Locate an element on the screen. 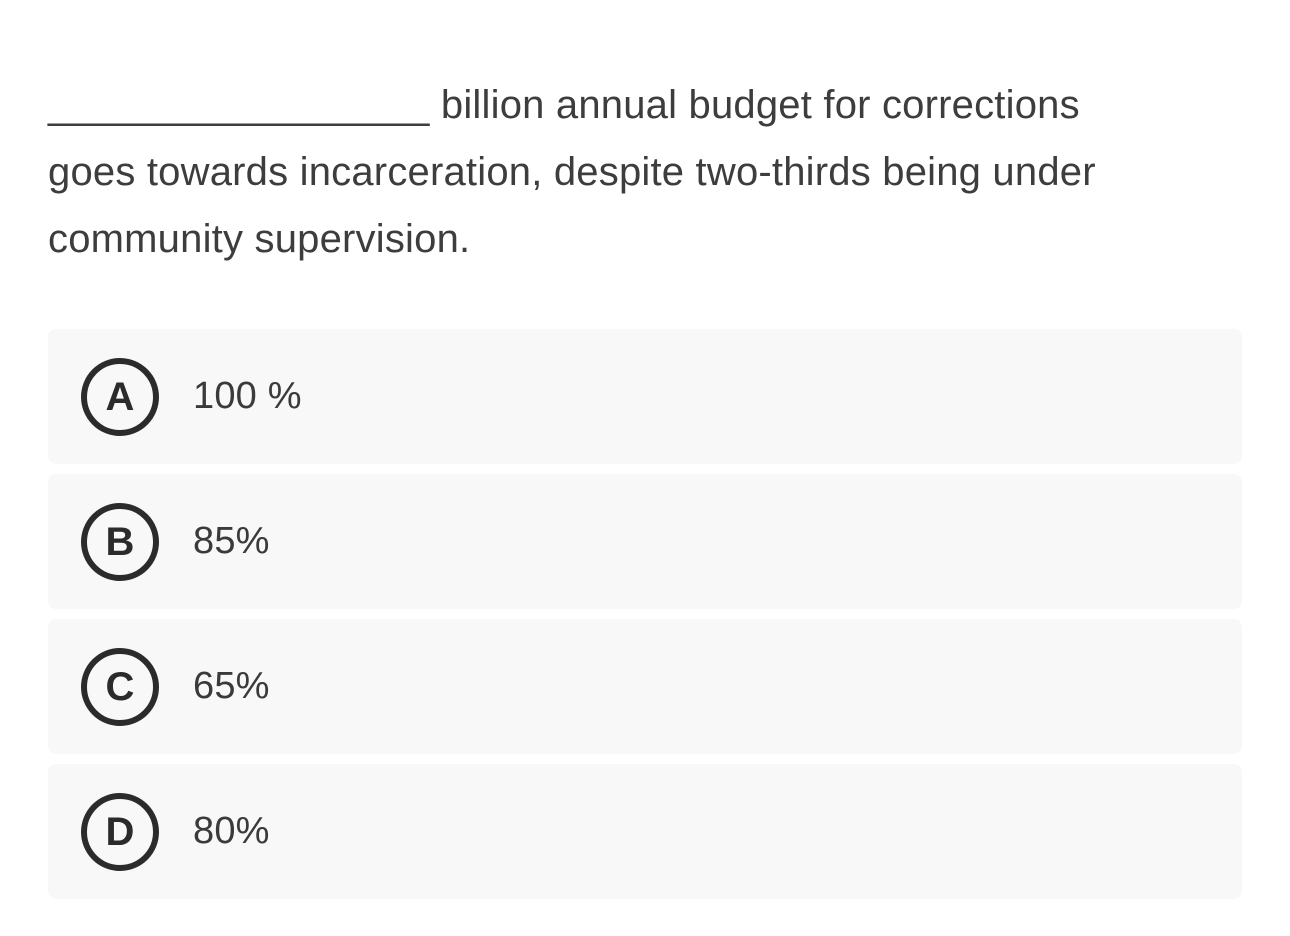 Image resolution: width=1290 pixels, height=936 pixels. option-c-letter: C is located at coordinates (120, 686).